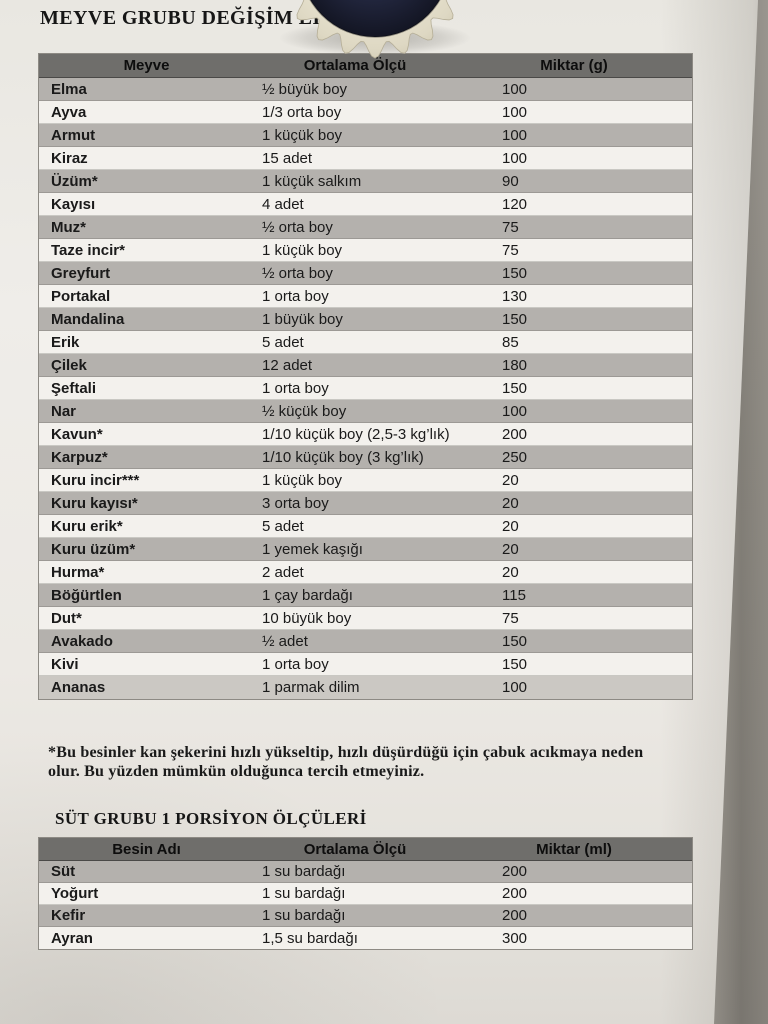  What do you see at coordinates (283, 342) in the screenshot?
I see `avg-measure: 5 adet` at bounding box center [283, 342].